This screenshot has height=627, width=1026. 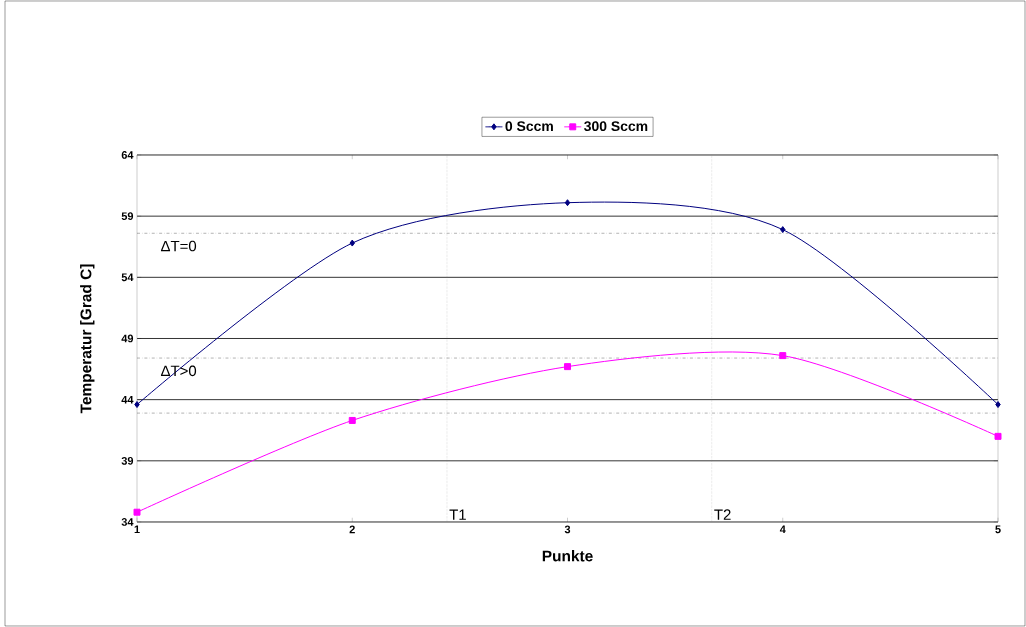 What do you see at coordinates (127, 460) in the screenshot?
I see `y-tick-label: 39` at bounding box center [127, 460].